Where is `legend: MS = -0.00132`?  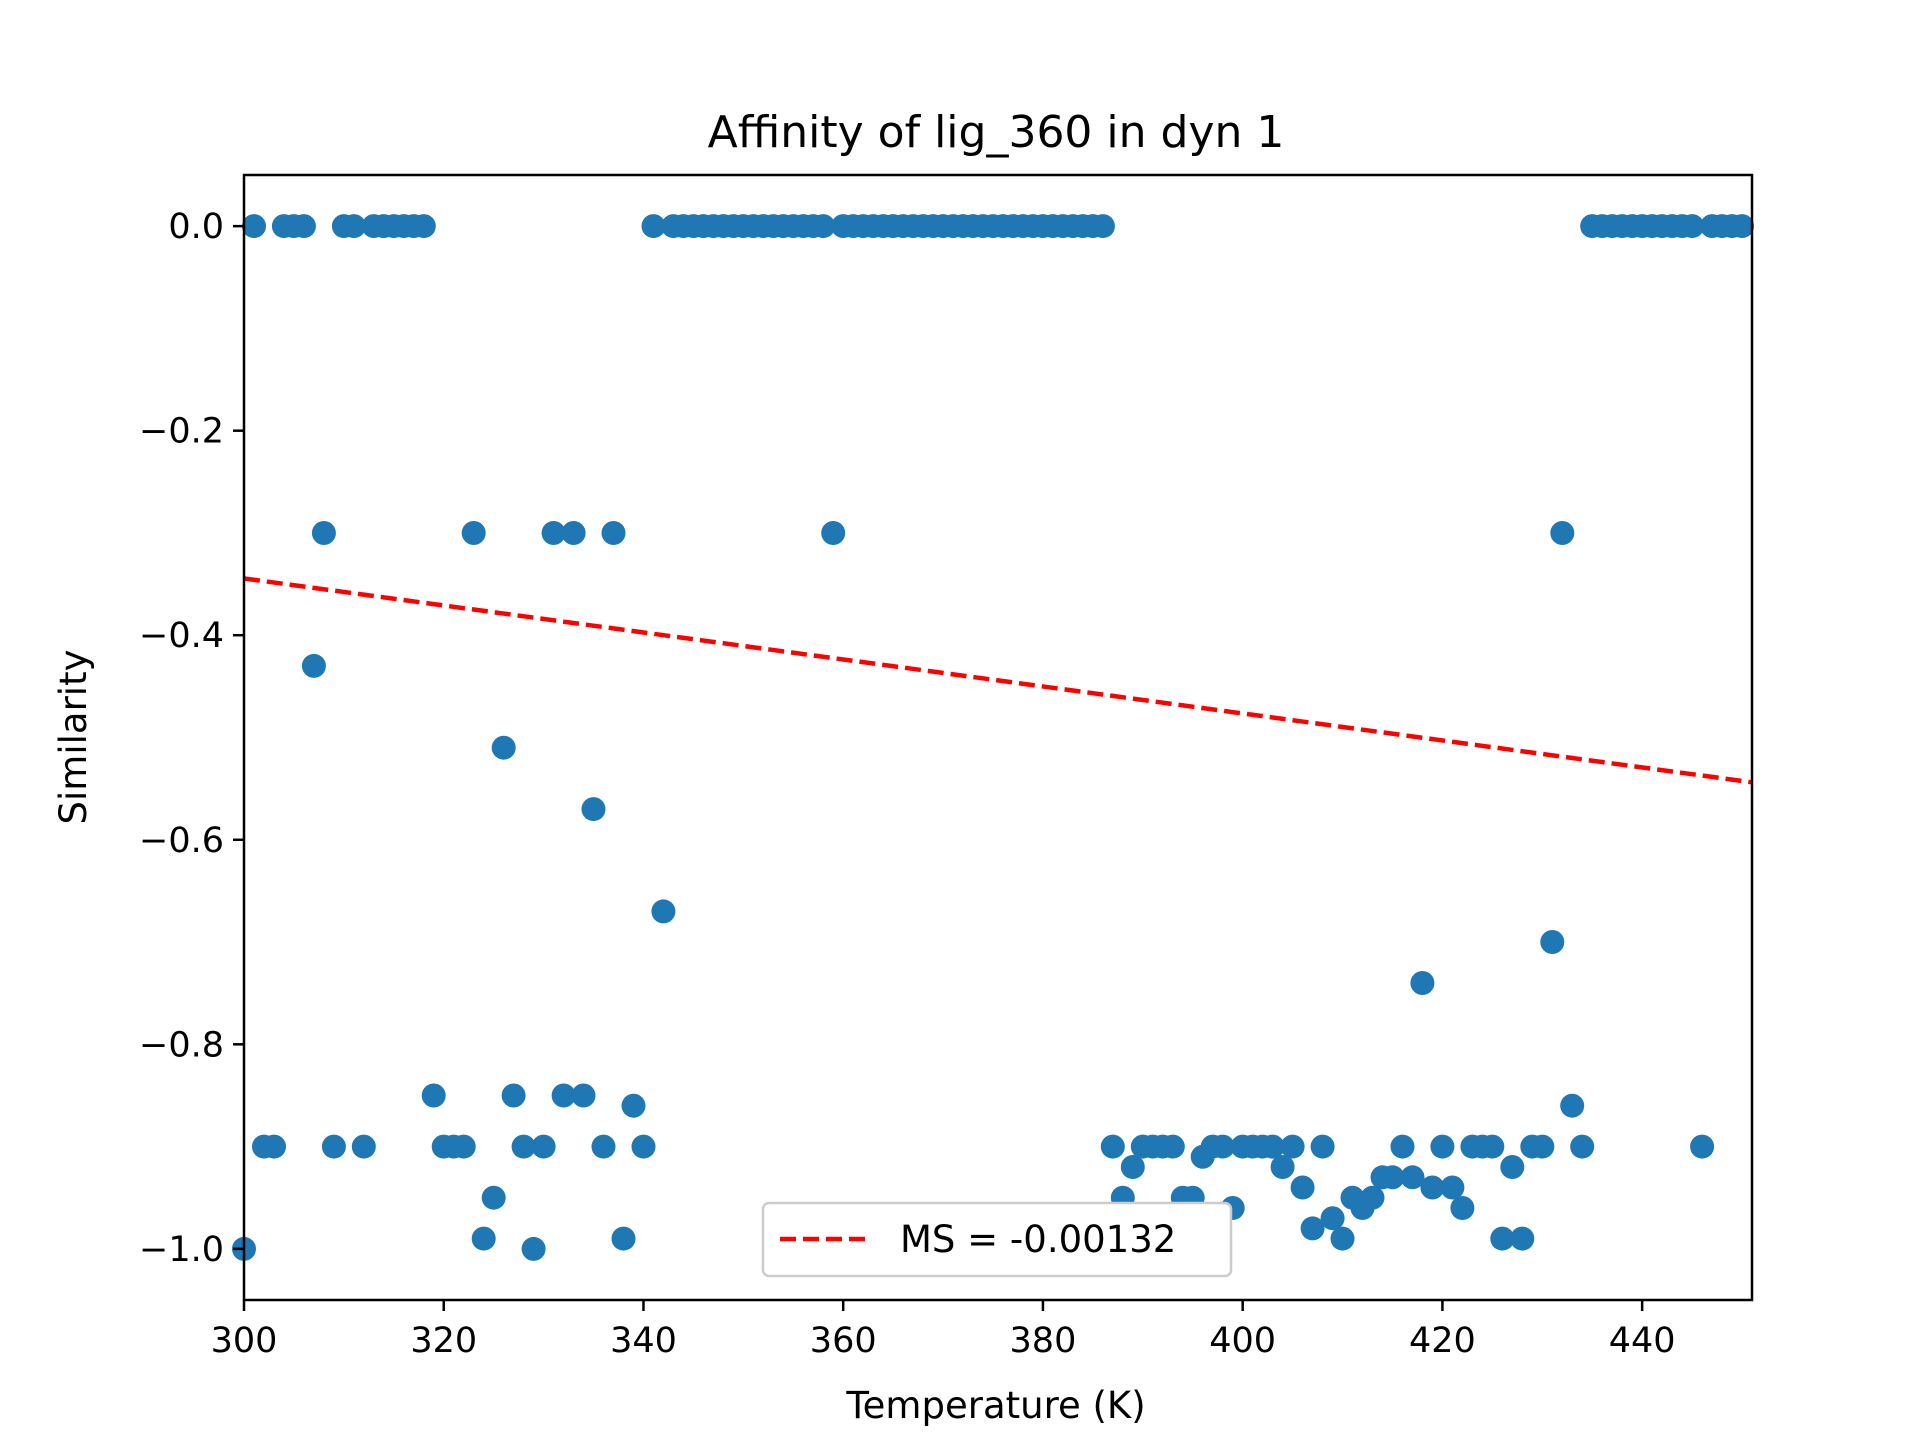
legend: MS = -0.00132 is located at coordinates (997, 1239).